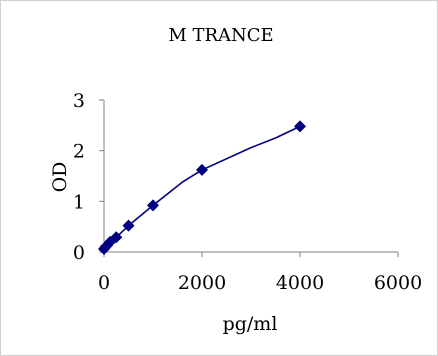 The width and height of the screenshot is (438, 356). Describe the element at coordinates (300, 283) in the screenshot. I see `x-tick-label: 4000` at that location.